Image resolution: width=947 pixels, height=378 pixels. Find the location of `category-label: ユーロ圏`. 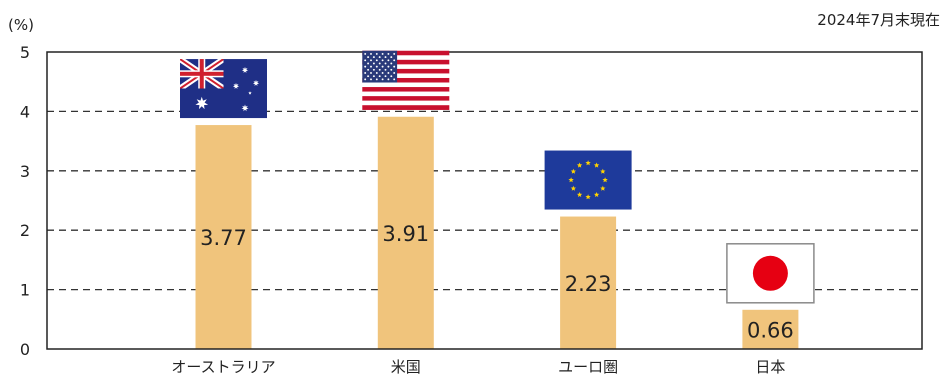

category-label: ユーロ圏 is located at coordinates (588, 367).